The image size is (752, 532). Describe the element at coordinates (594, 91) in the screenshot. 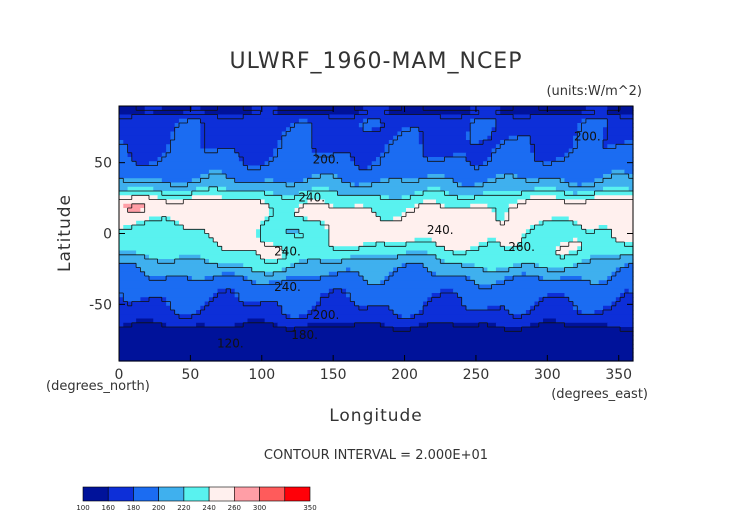

I see `units-note: (units:W/m^2)` at that location.